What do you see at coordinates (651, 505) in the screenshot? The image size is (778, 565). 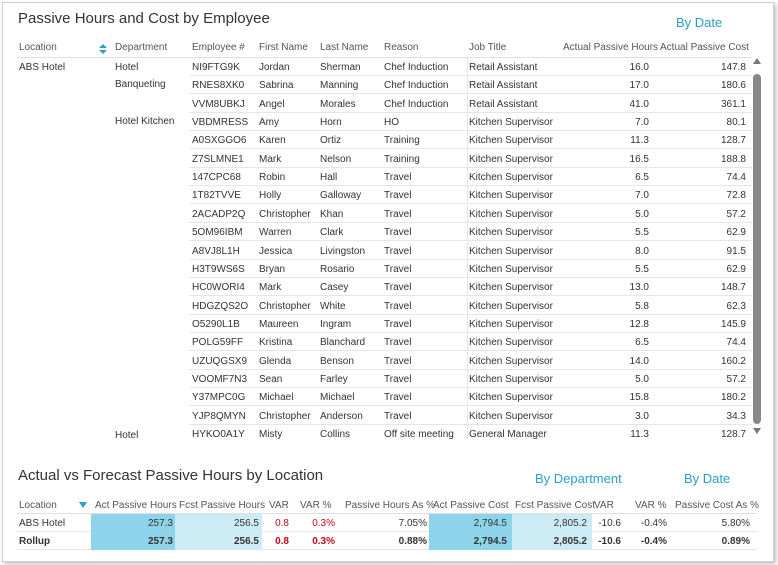 I see `col-var-pct-cost: VAR %` at bounding box center [651, 505].